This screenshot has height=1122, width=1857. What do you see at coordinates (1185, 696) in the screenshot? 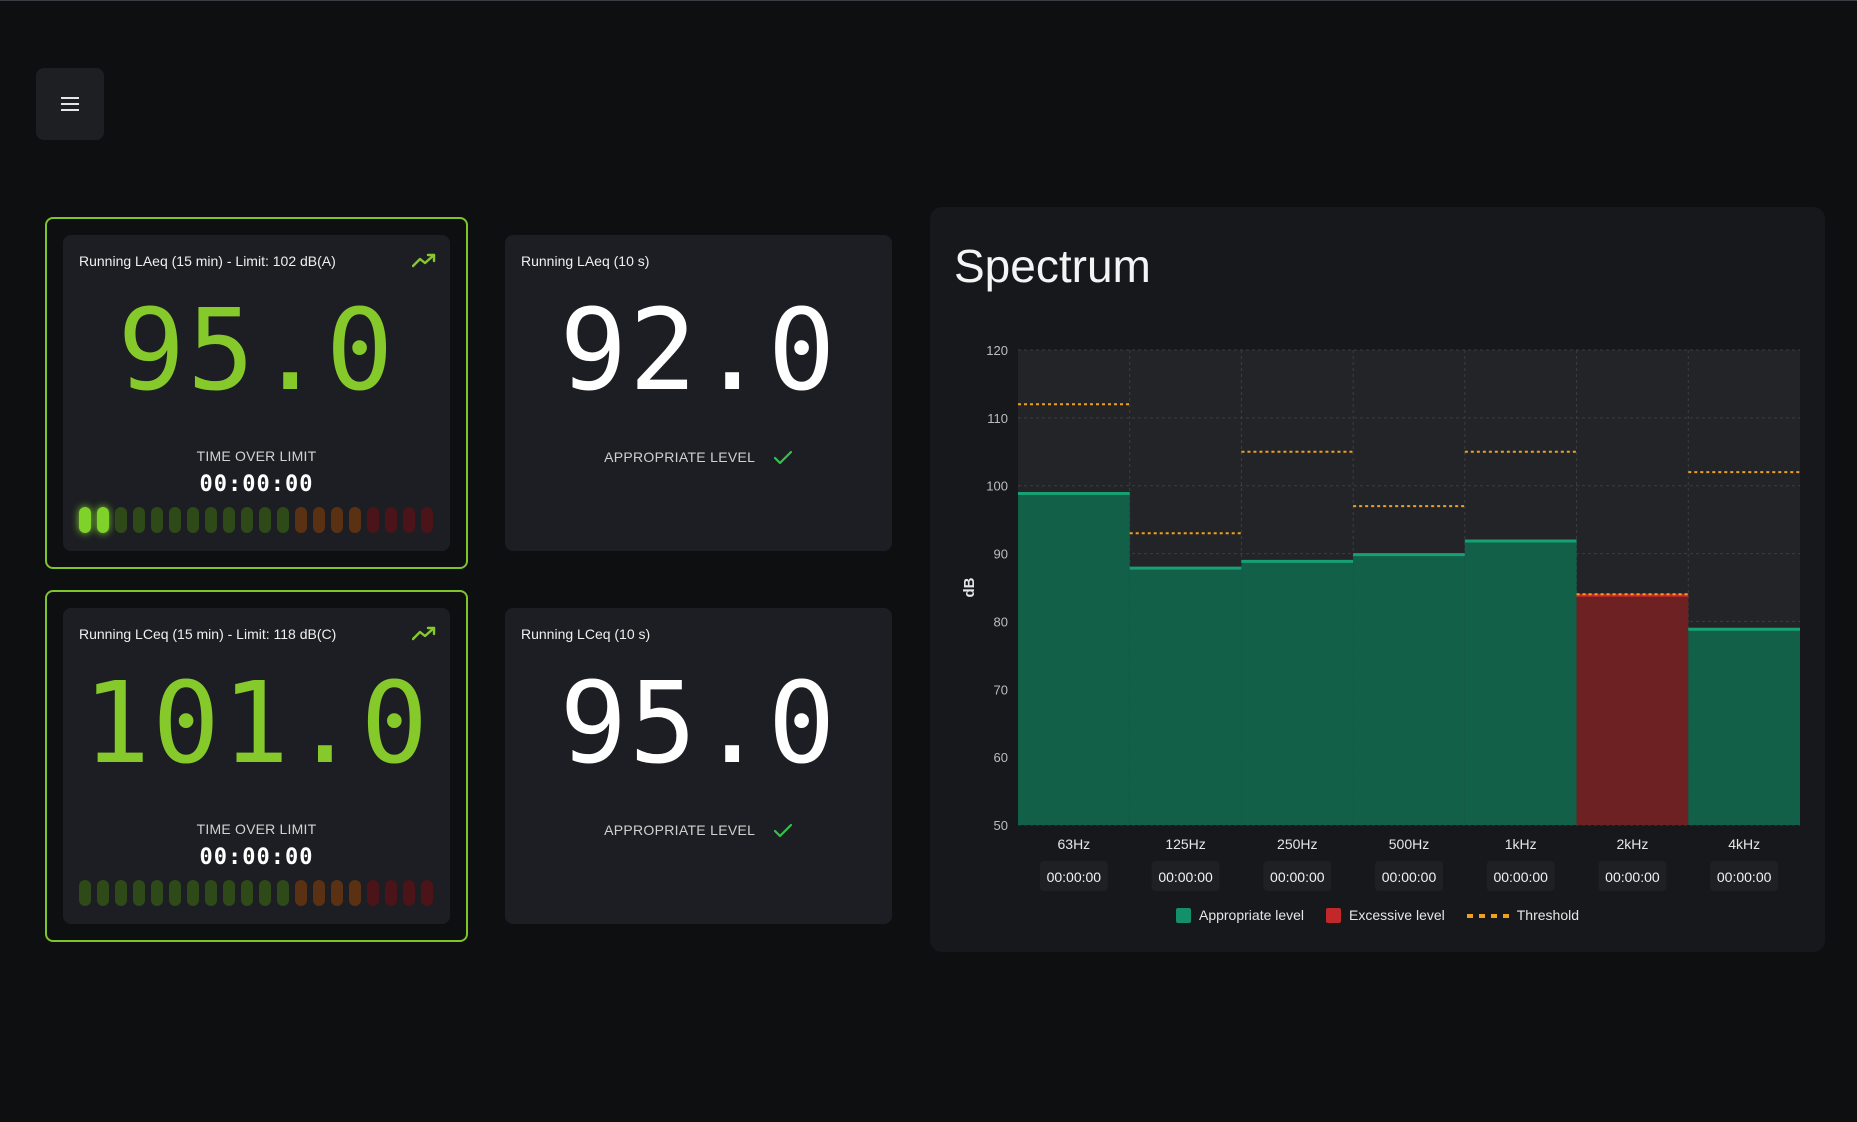
I see `bar-125Hz` at bounding box center [1185, 696].